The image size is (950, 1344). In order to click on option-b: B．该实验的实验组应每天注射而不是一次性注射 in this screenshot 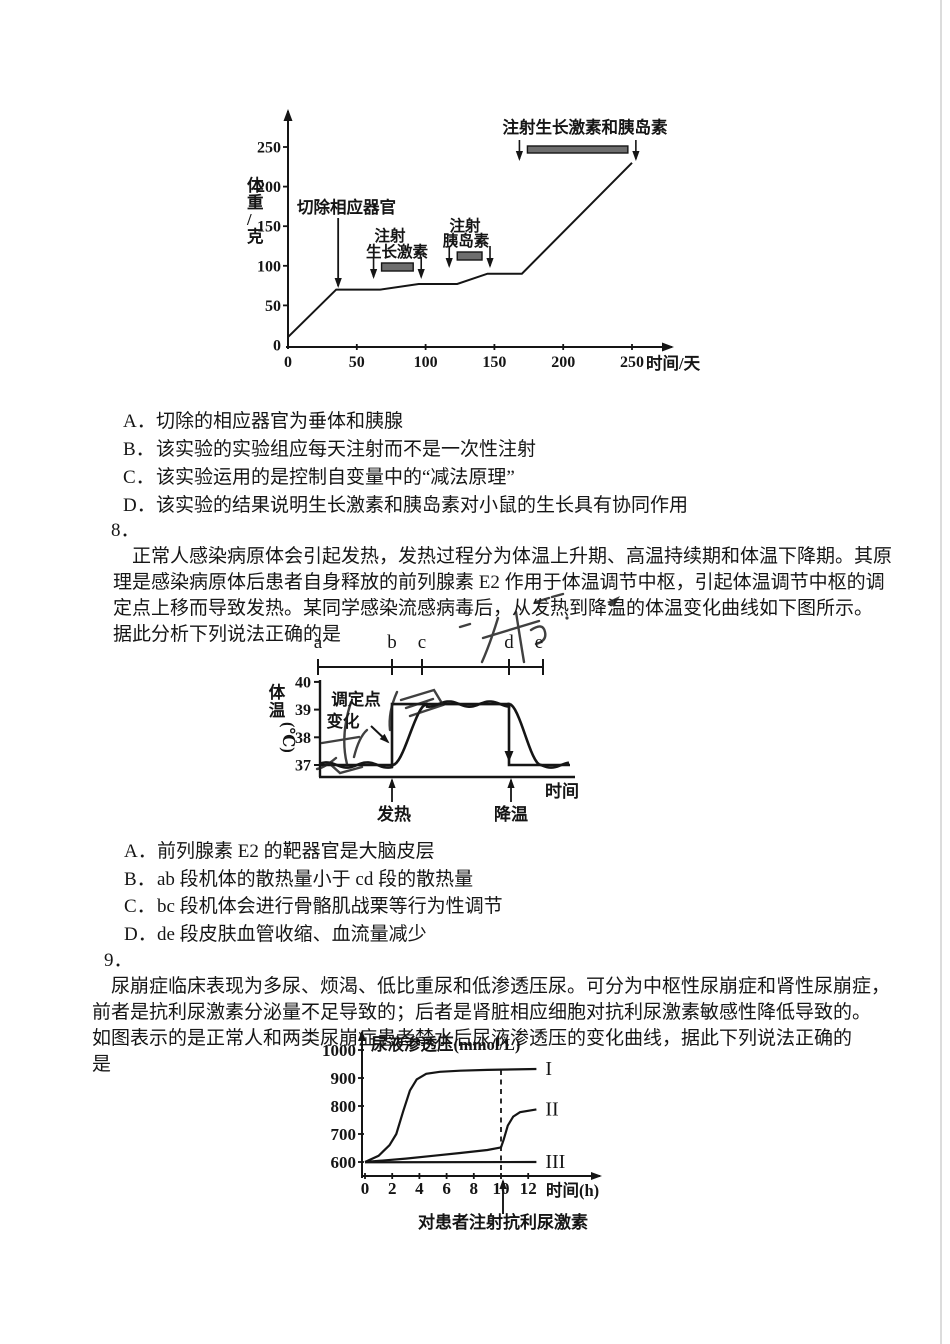, I will do `click(405, 450)`.